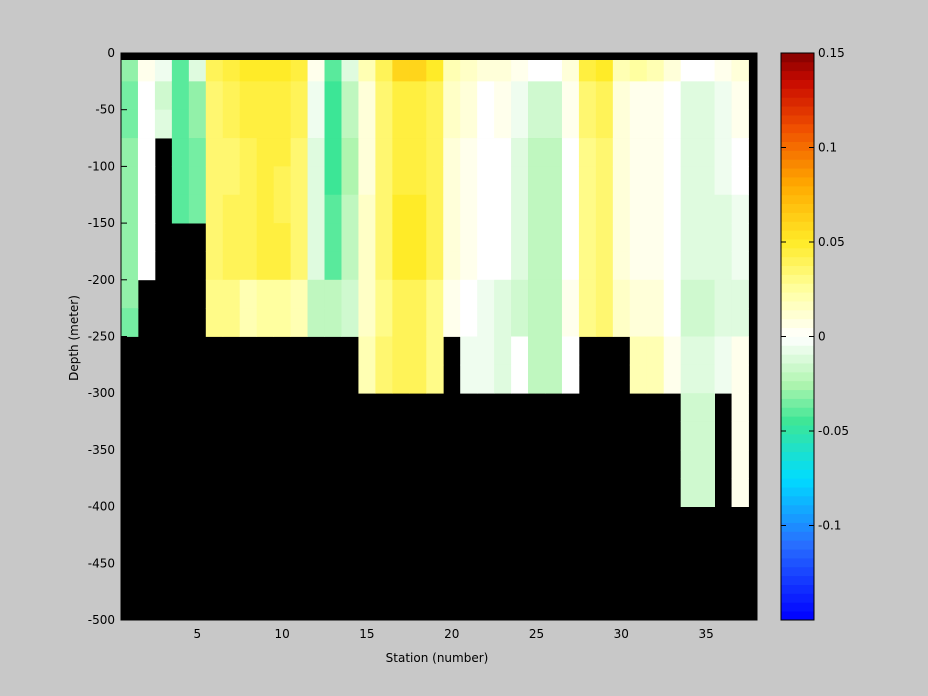  Describe the element at coordinates (101, 166) in the screenshot. I see `y-tick-label: -100` at that location.